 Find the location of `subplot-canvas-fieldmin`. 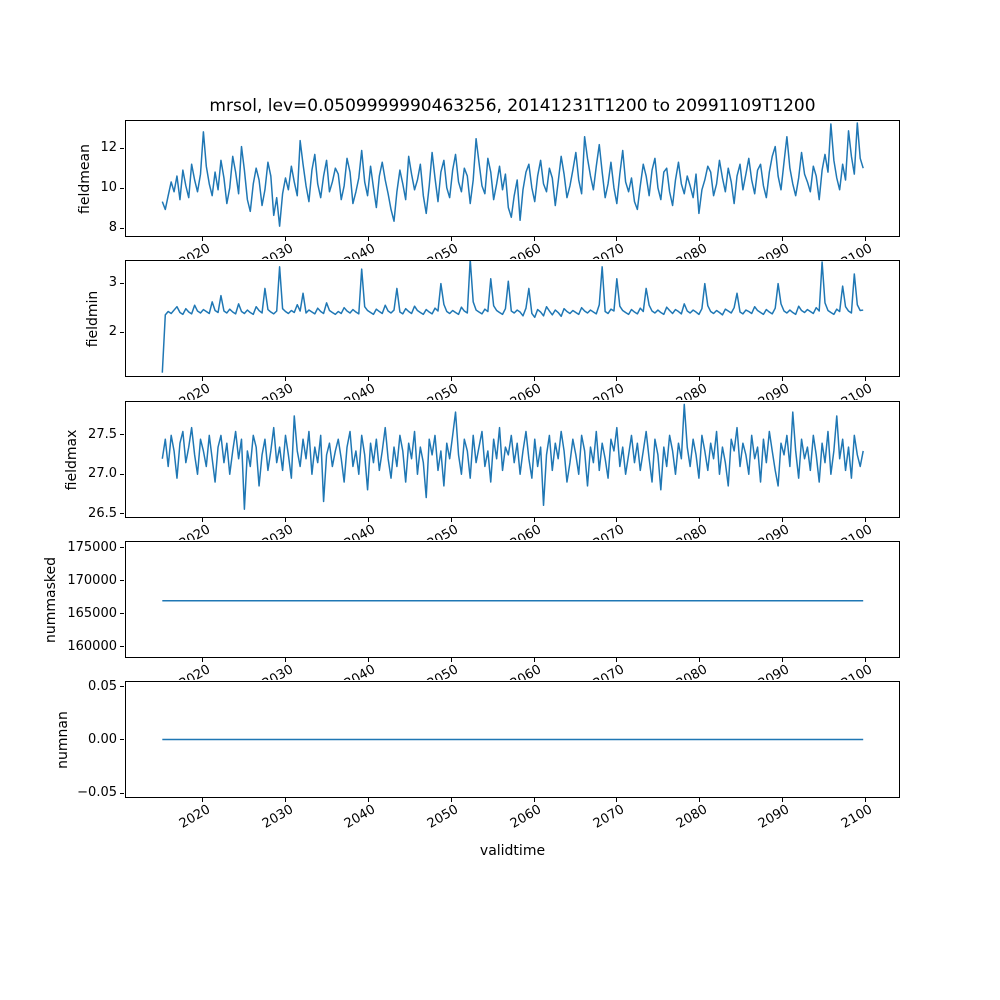

subplot-canvas-fieldmin is located at coordinates (512, 317).